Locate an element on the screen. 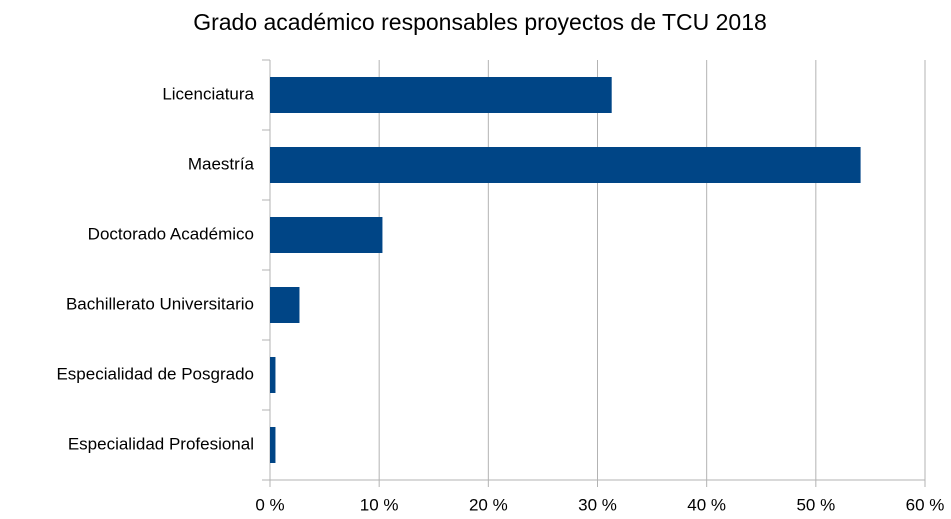  x-tick-label: 50 % is located at coordinates (815, 504).